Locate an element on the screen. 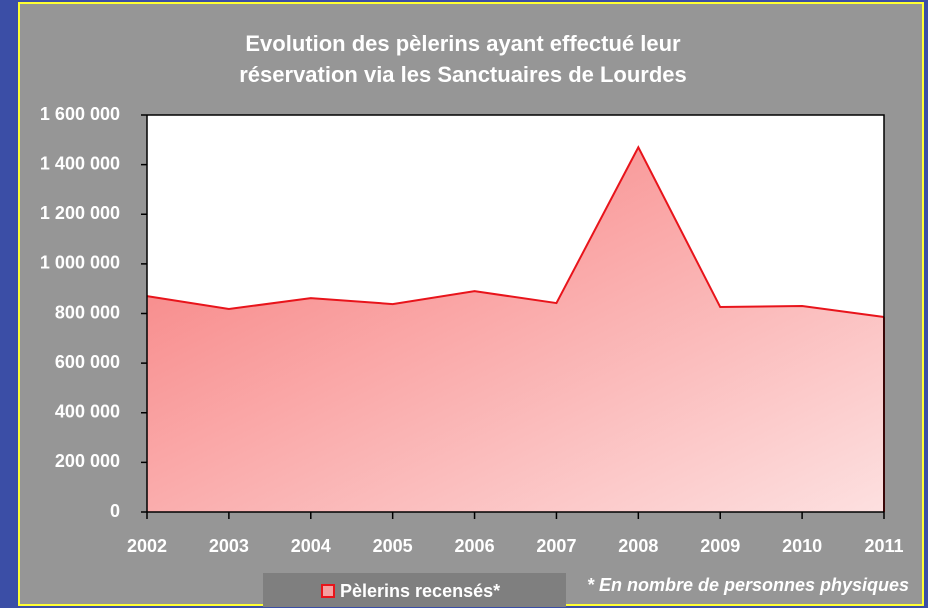 This screenshot has width=928, height=608. x-tick-label: 2002 is located at coordinates (147, 546).